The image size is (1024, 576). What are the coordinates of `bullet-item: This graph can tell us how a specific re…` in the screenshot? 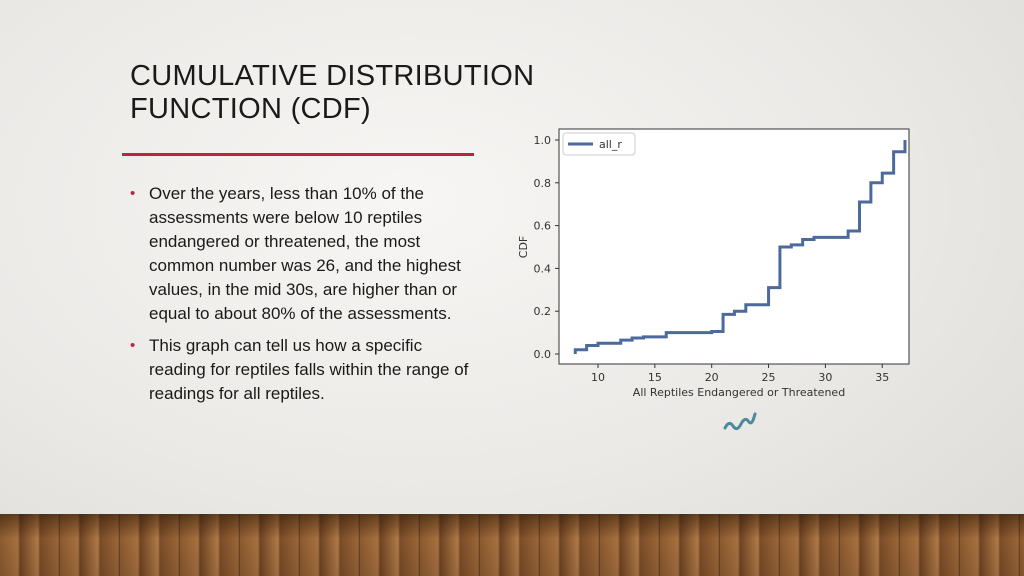 It's located at (300, 370).